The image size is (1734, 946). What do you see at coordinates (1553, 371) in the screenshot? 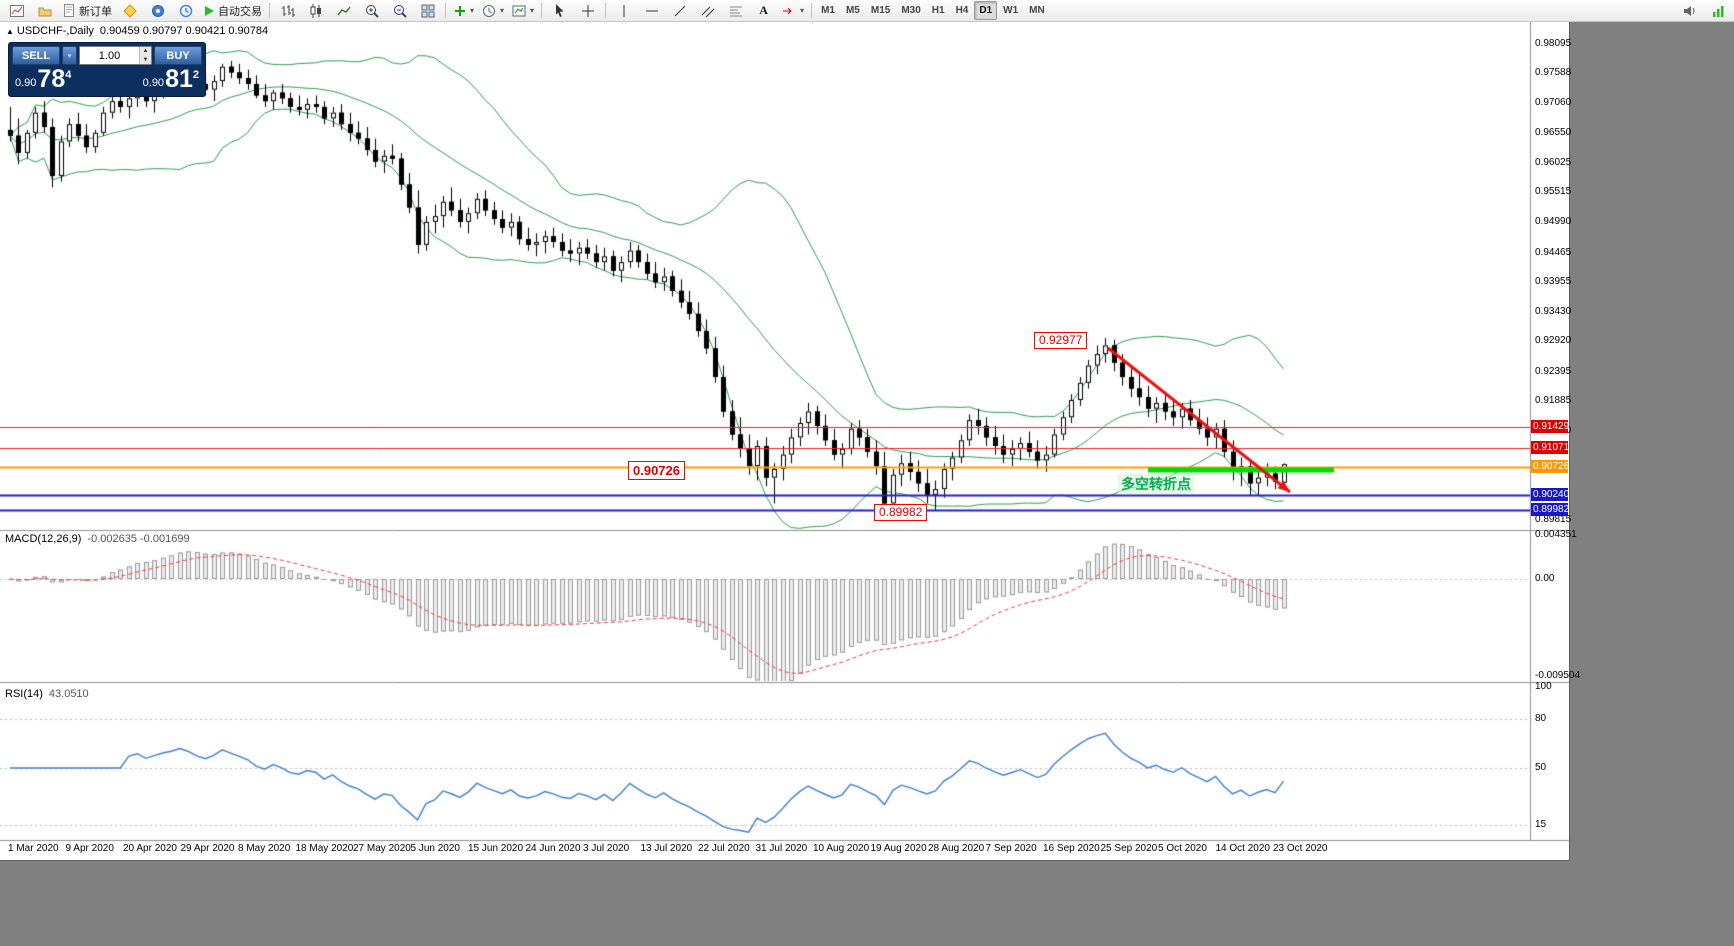
I see `price-axis-tick: 0.92395` at bounding box center [1553, 371].